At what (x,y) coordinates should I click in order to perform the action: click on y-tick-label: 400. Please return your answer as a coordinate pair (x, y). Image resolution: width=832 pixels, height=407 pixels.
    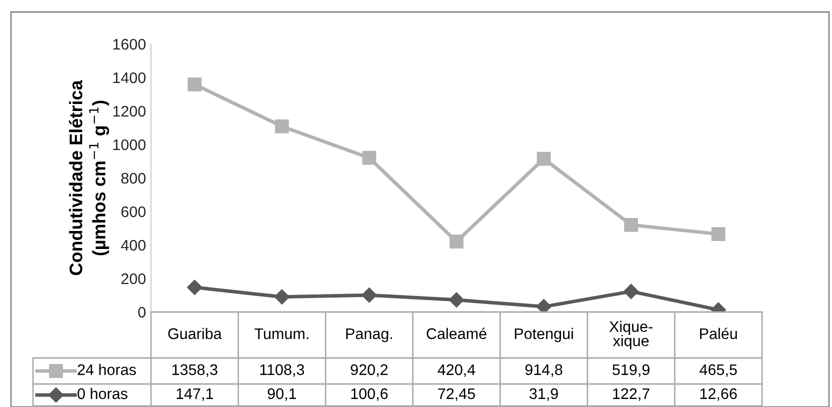
    Looking at the image, I should click on (133, 245).